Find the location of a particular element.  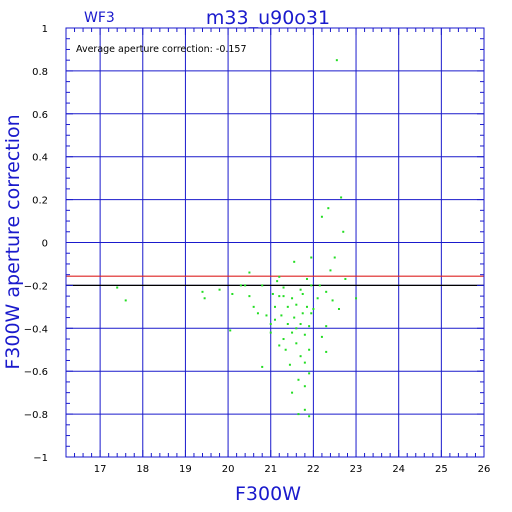

chart-title: m33_u90o31 is located at coordinates (268, 18).